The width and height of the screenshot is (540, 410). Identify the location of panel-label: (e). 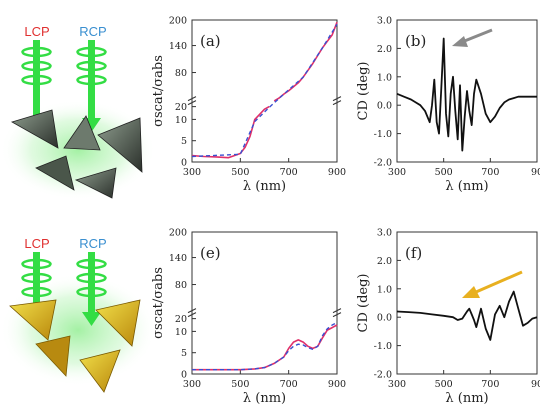
(210, 253).